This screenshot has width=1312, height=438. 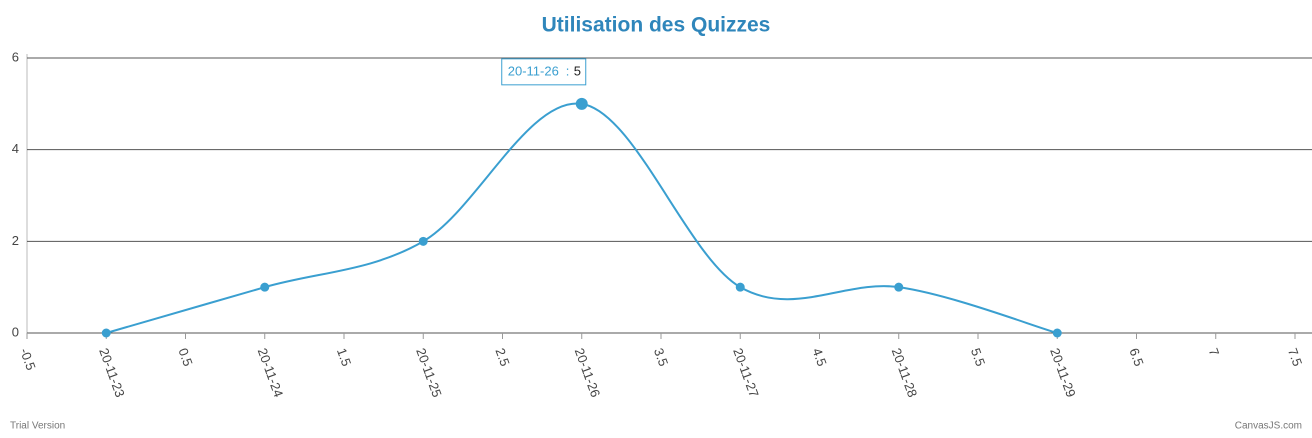 I want to click on x-tick-label: 3.5, so click(x=661, y=357).